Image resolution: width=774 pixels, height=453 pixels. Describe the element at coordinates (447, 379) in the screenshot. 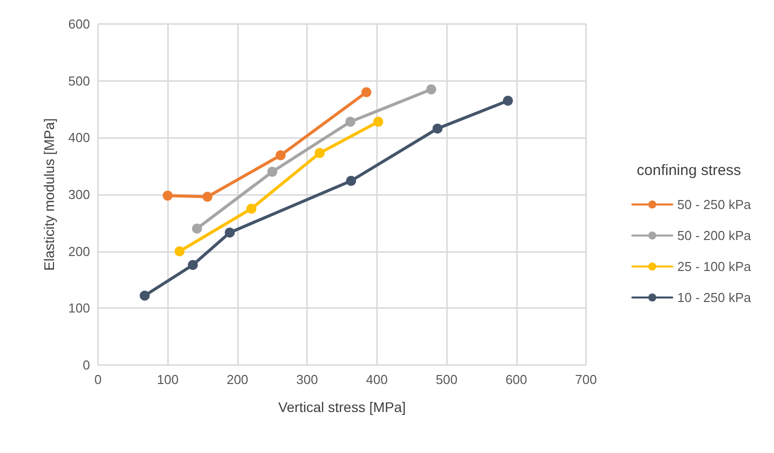

I see `x-tick-label: 500` at that location.